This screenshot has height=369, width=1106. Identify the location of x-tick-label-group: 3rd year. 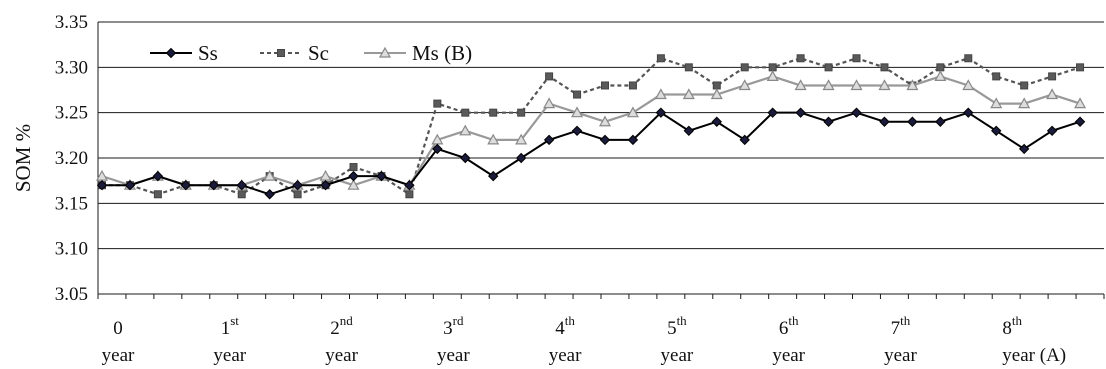
(453, 339).